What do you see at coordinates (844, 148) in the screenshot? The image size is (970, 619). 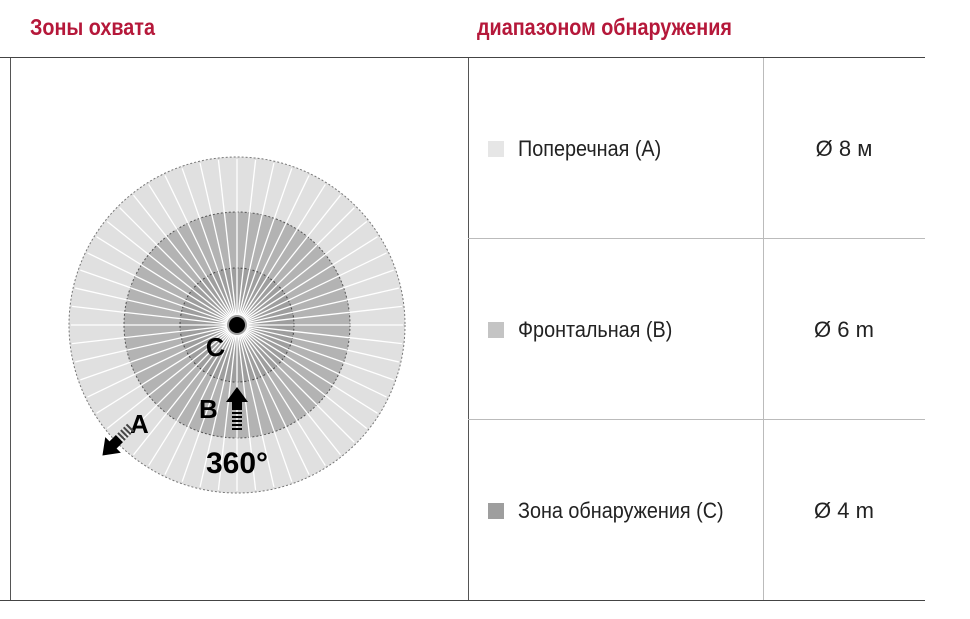 I see `zone-diameter: Ø 8 м` at bounding box center [844, 148].